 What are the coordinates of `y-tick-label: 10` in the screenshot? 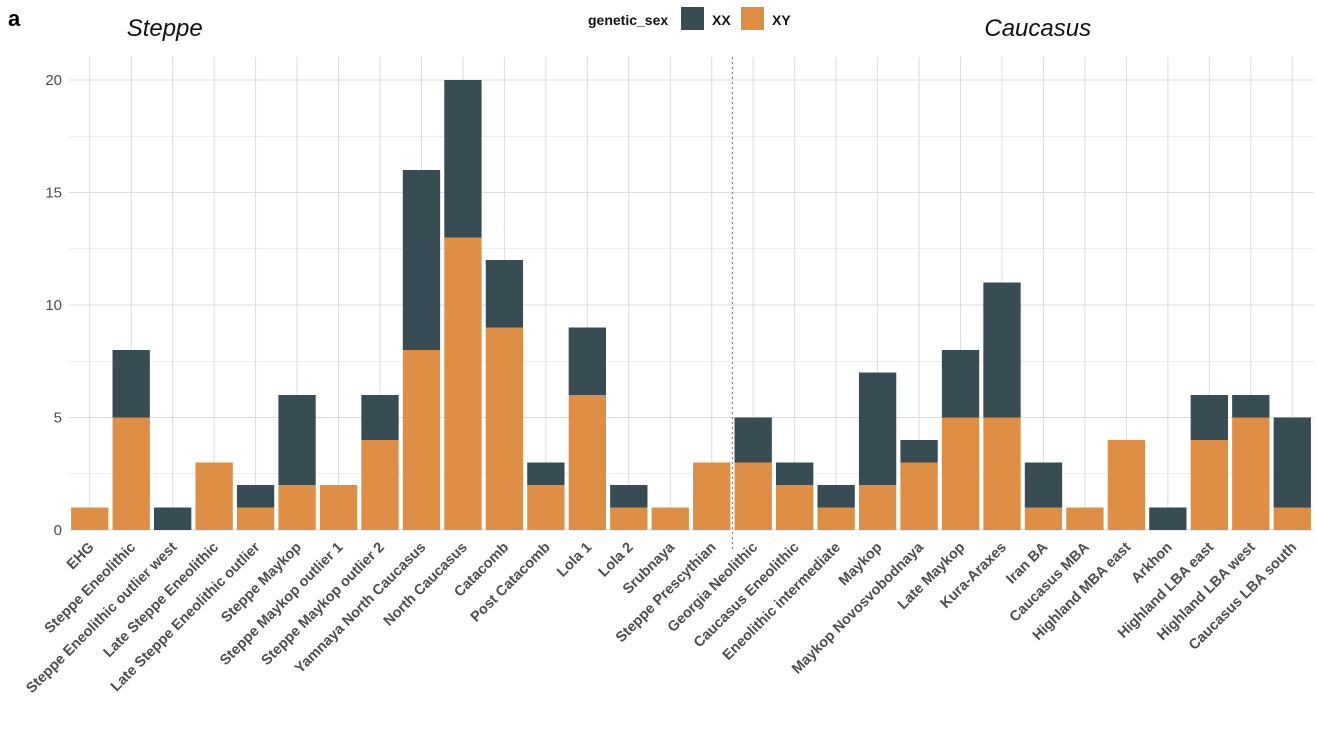 It's located at (53, 305).